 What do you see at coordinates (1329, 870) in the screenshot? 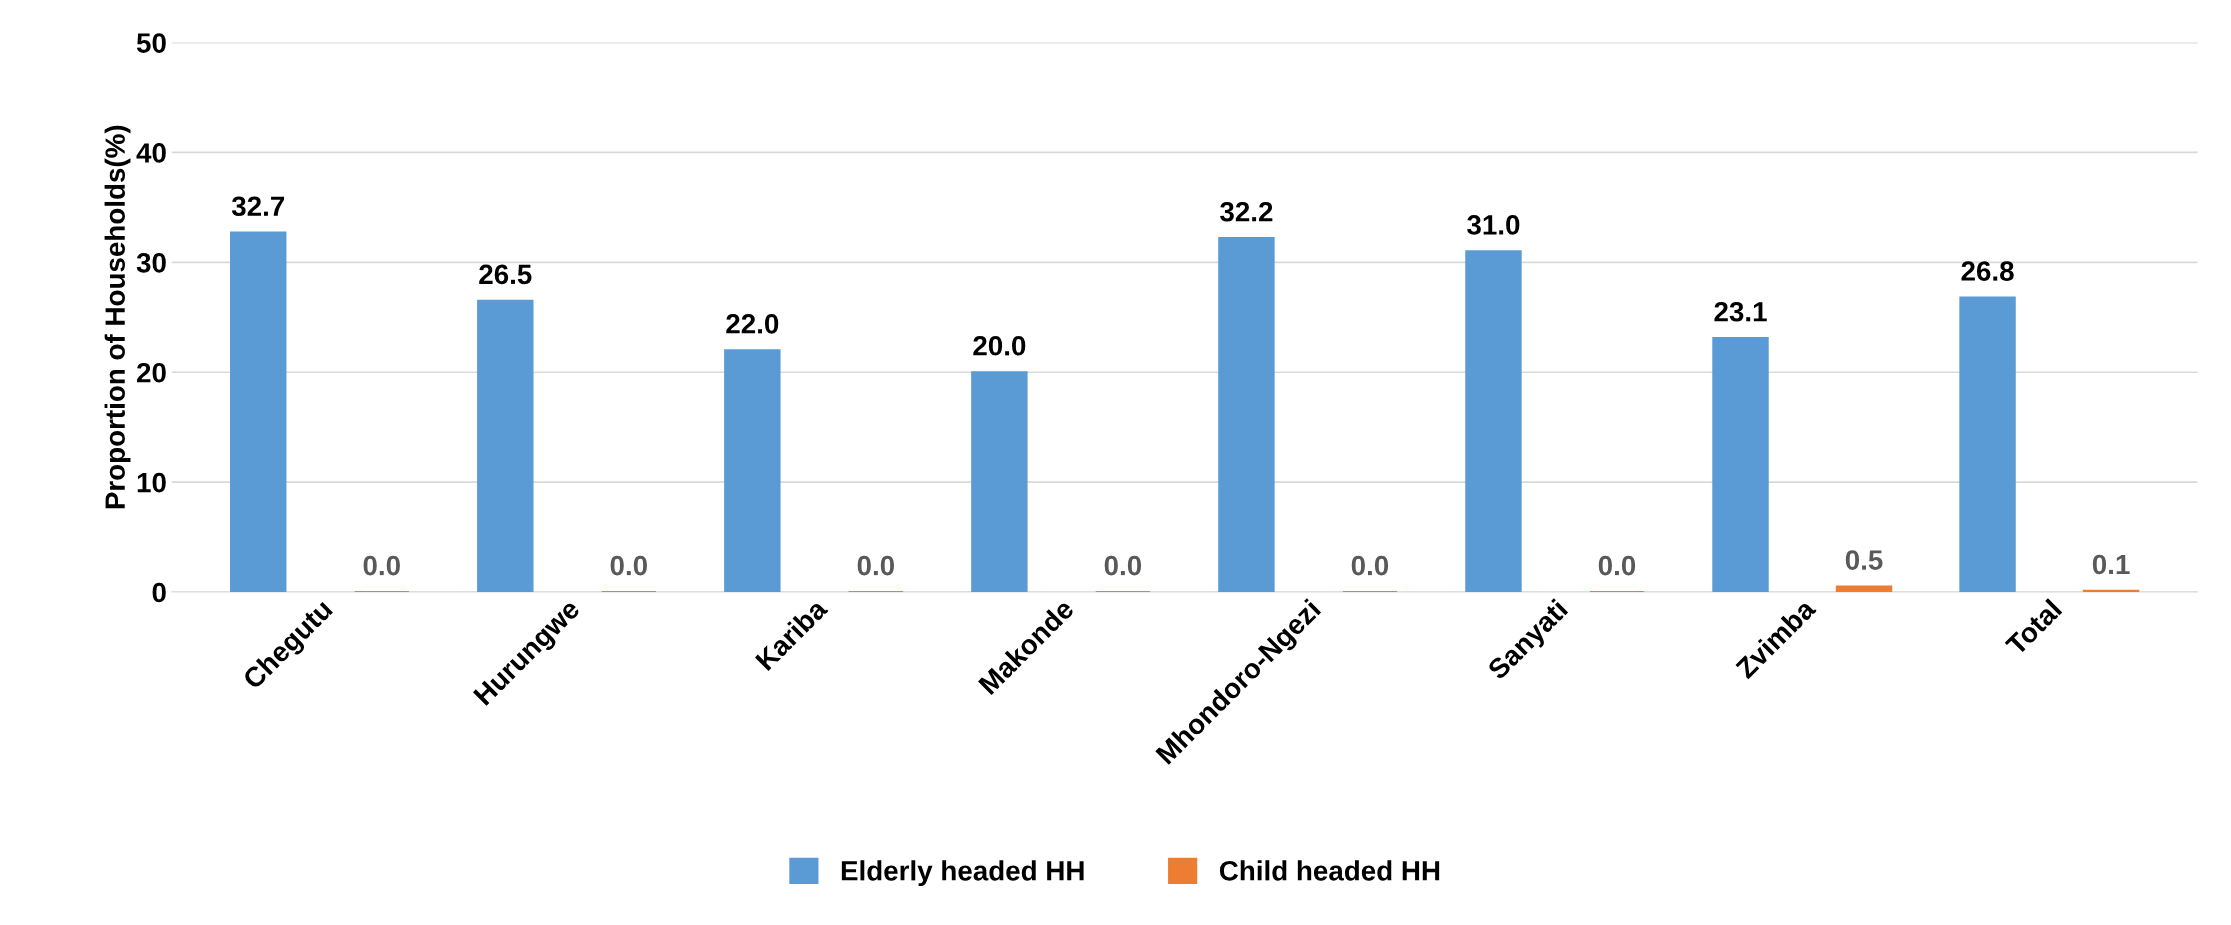
I see `legend-label: Child headed HH` at bounding box center [1329, 870].